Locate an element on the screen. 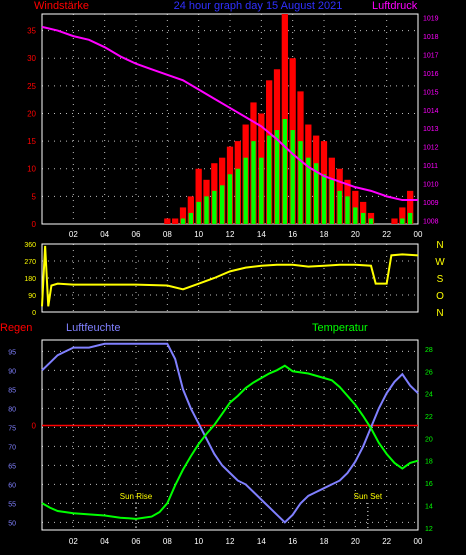 The width and height of the screenshot is (466, 555). x-tick-label: 00 is located at coordinates (418, 234).